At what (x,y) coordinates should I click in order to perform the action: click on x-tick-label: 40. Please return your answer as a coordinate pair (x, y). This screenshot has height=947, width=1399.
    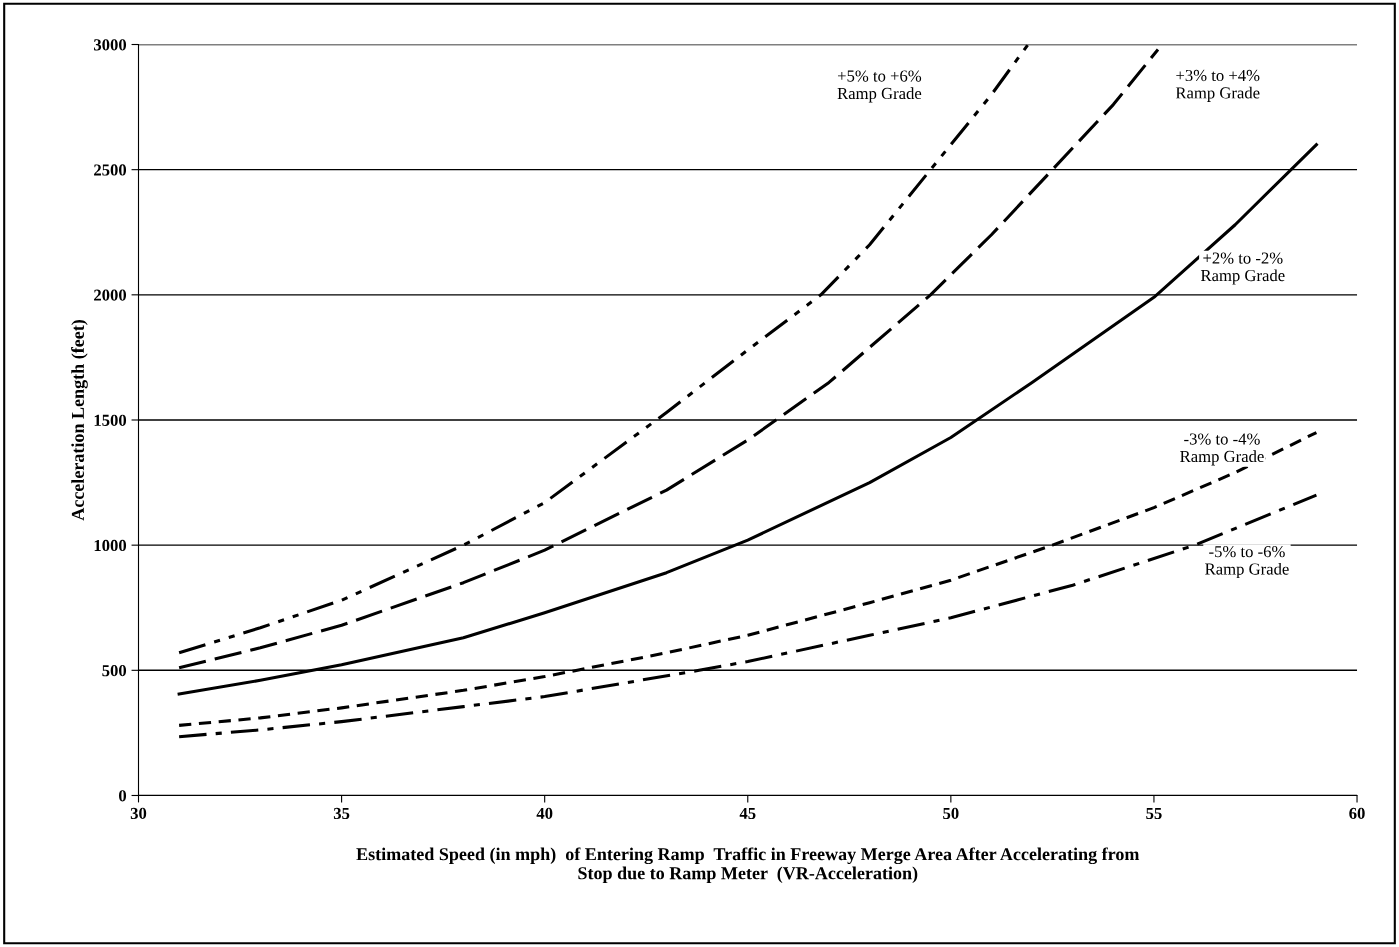
    Looking at the image, I should click on (544, 813).